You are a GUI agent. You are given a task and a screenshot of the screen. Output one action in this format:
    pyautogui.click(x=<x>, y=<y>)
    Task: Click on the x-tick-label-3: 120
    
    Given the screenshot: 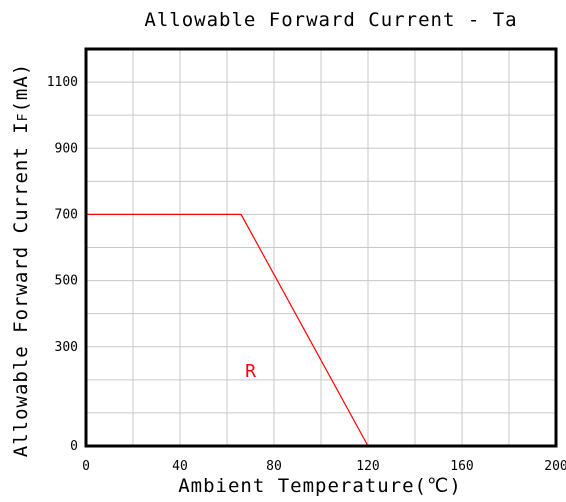 What is the action you would take?
    pyautogui.click(x=367, y=466)
    